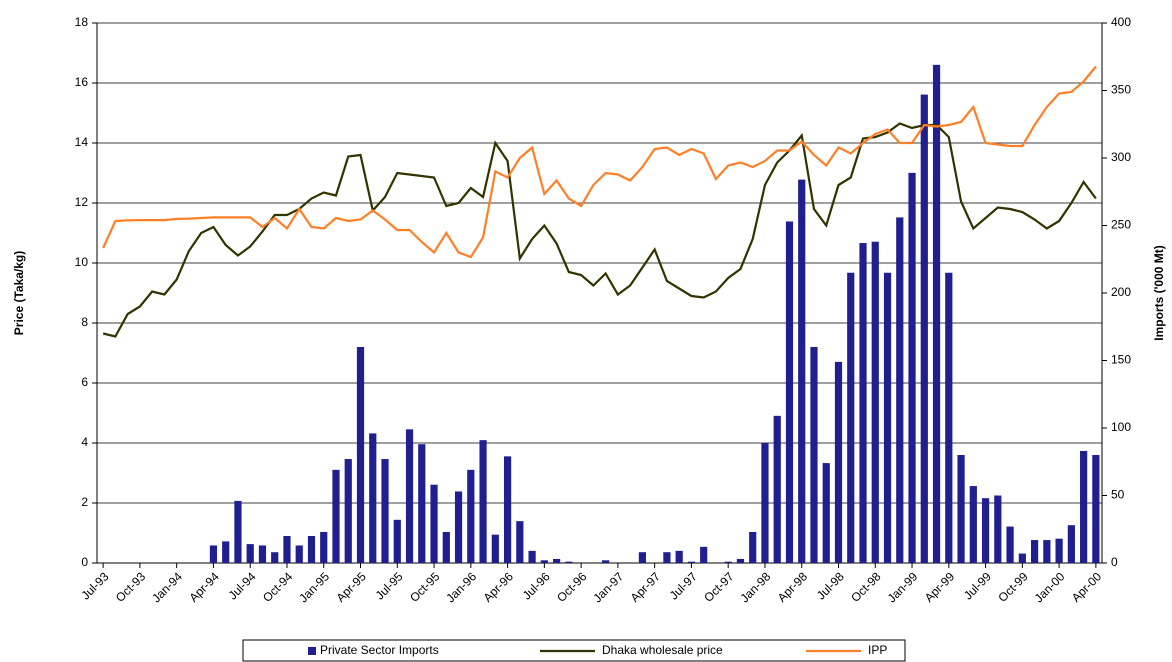  Describe the element at coordinates (82, 82) in the screenshot. I see `y-tick-label: 16` at that location.